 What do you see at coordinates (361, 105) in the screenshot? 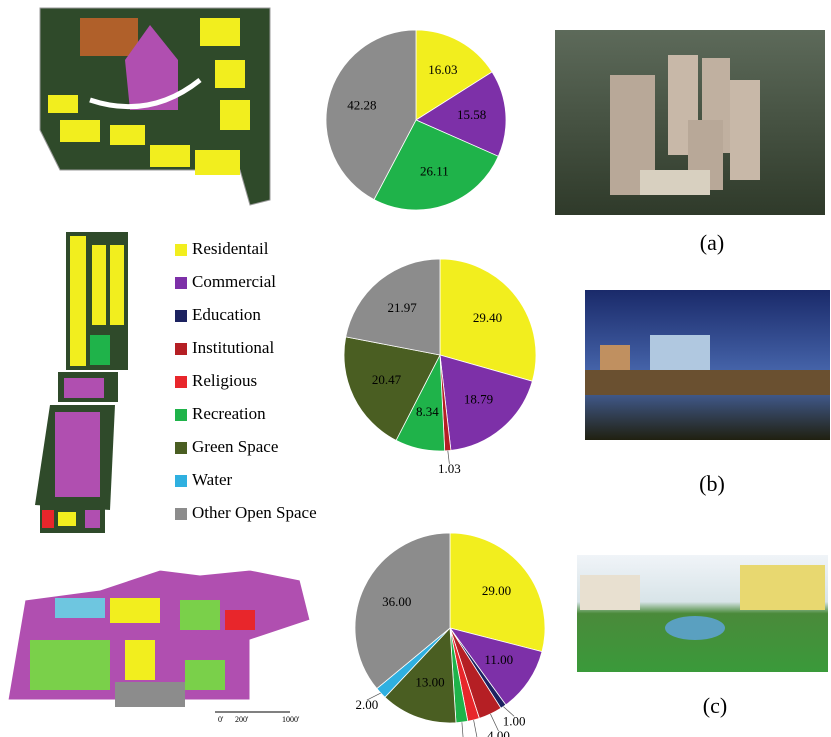
I see `pie-label: 42.28` at bounding box center [361, 105].